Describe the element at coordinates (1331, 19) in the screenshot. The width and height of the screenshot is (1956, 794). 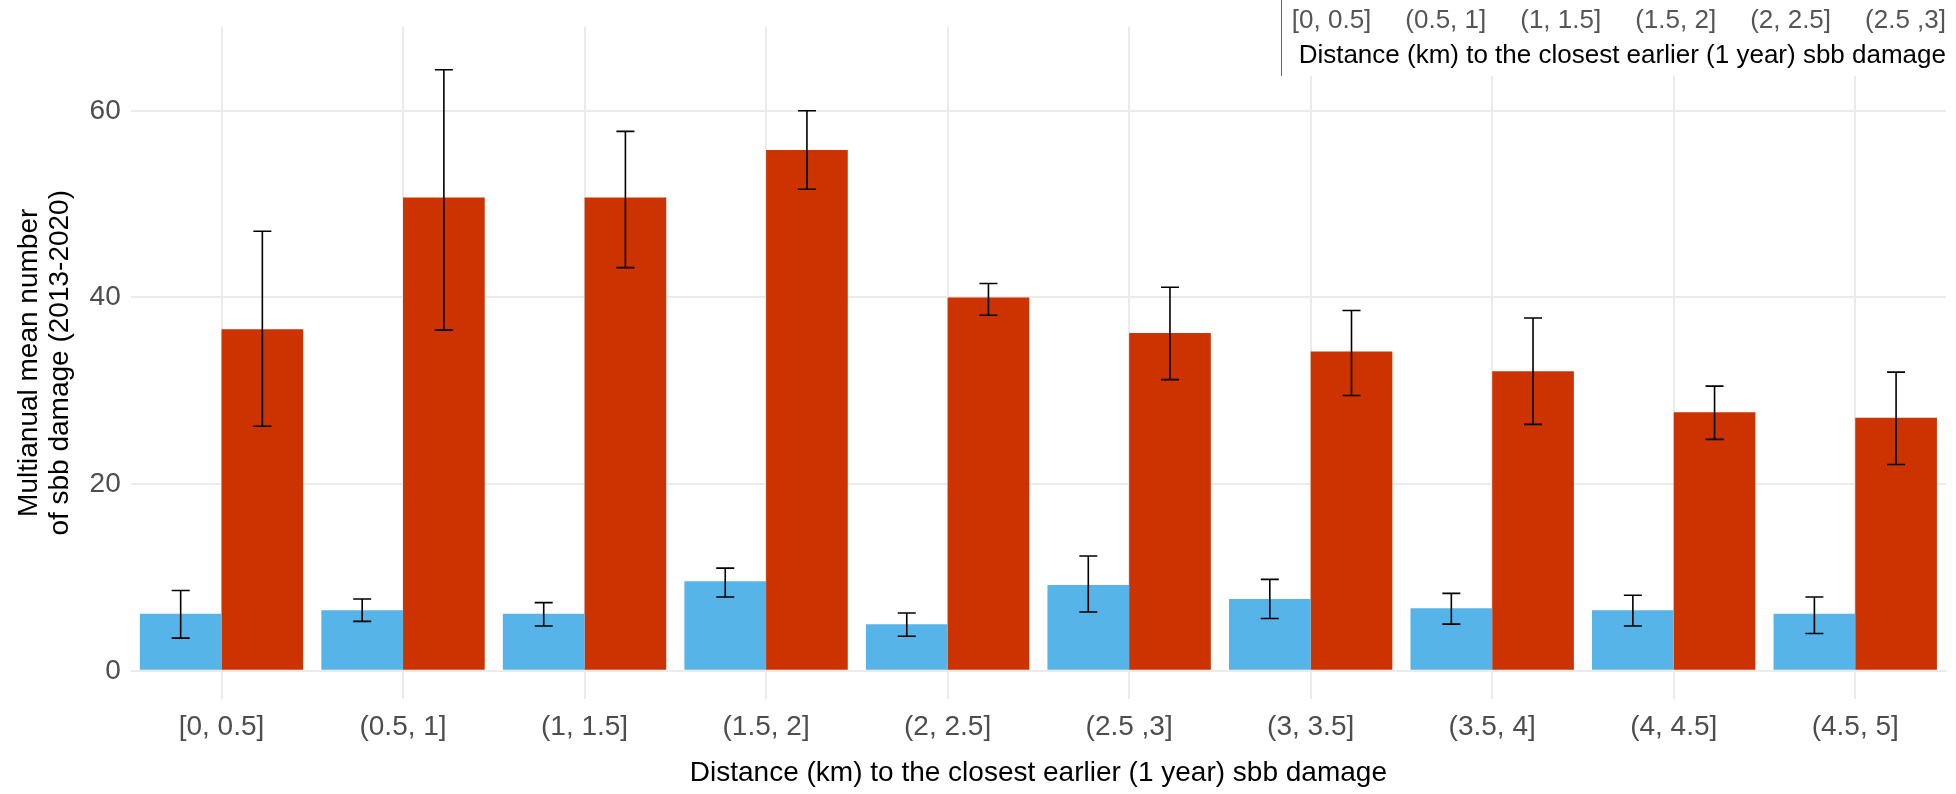
I see `annotation: [0, 0.5]` at that location.